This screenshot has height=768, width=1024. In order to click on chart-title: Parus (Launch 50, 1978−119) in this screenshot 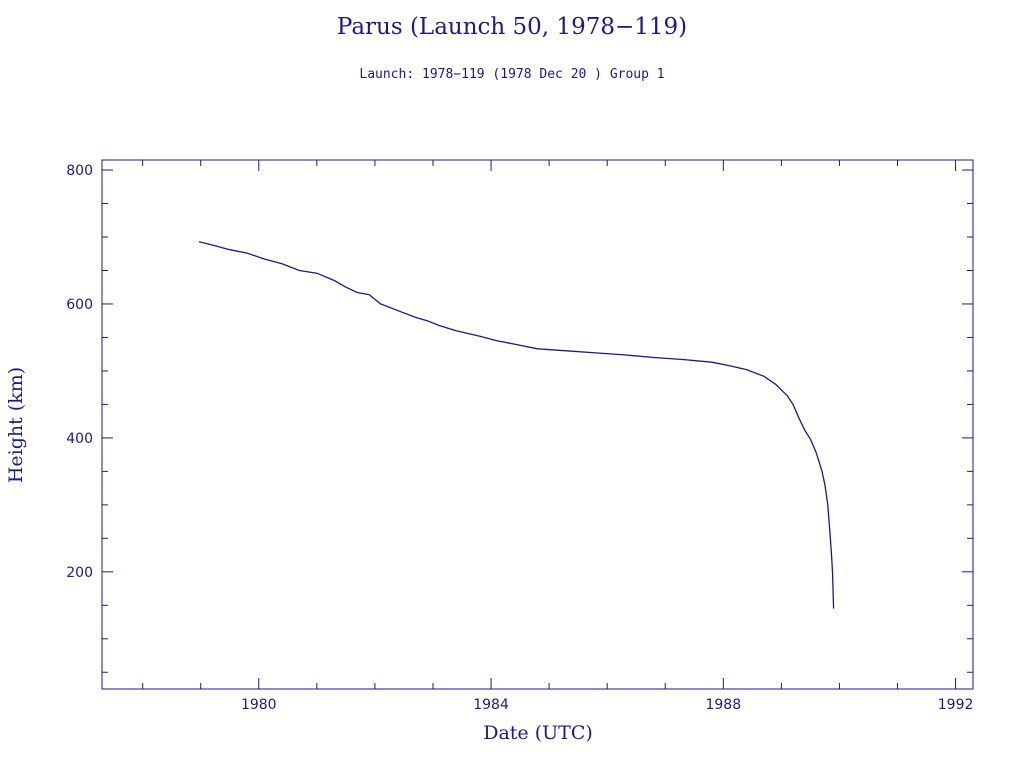, I will do `click(512, 27)`.